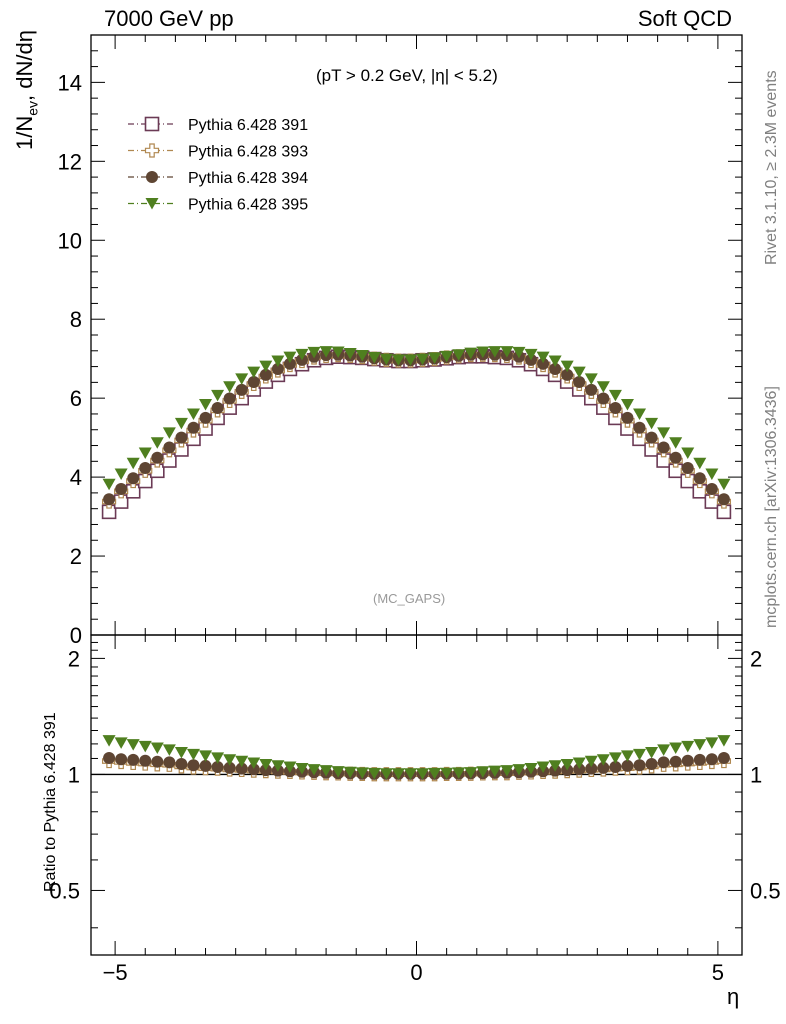 This screenshot has height=1024, width=786. I want to click on x-axis-label: η, so click(733, 996).